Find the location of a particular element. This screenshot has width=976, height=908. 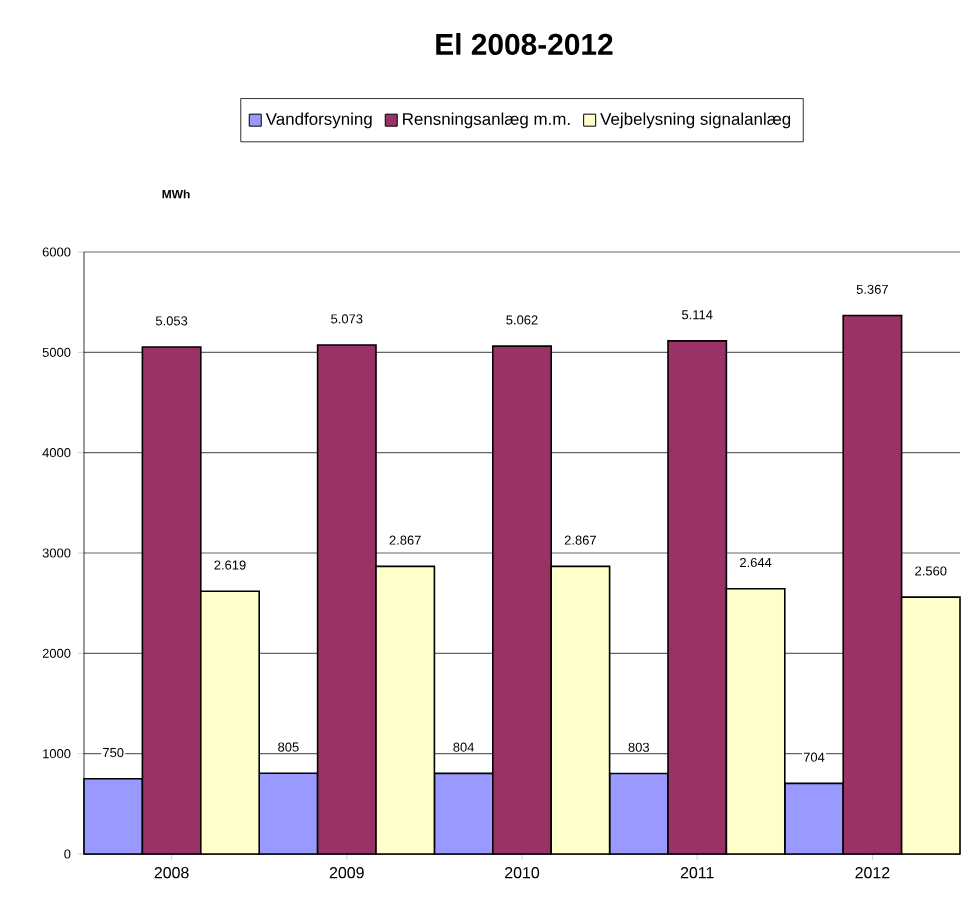

chart-title: El 2008-2012 is located at coordinates (524, 44).